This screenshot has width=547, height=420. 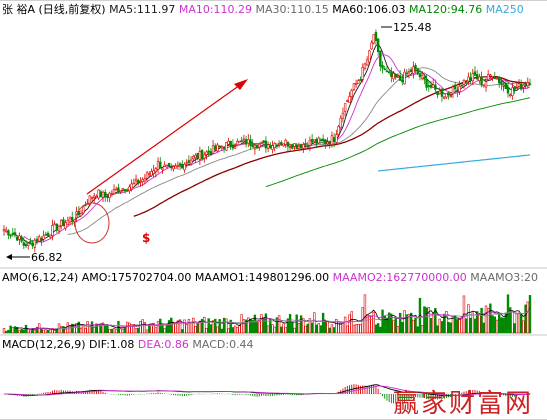 I want to click on header-item: MA120:94.76, so click(x=443, y=9).